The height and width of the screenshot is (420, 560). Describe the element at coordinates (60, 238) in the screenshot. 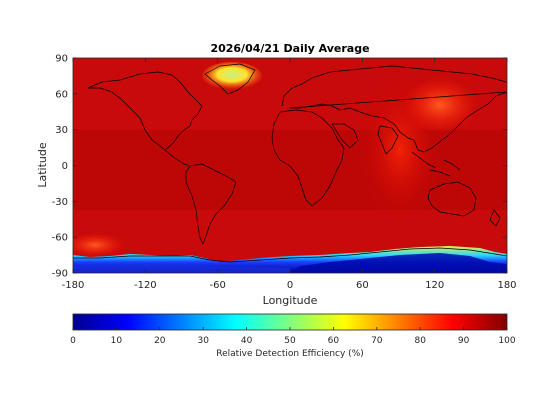

I see `y-tick-label: -60` at that location.